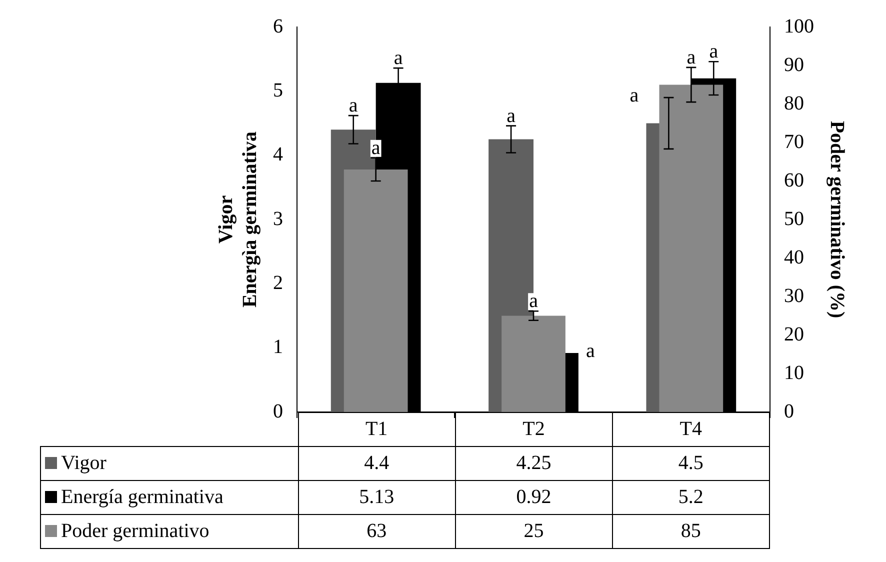  I want to click on x-tick-label: T1, so click(377, 429).